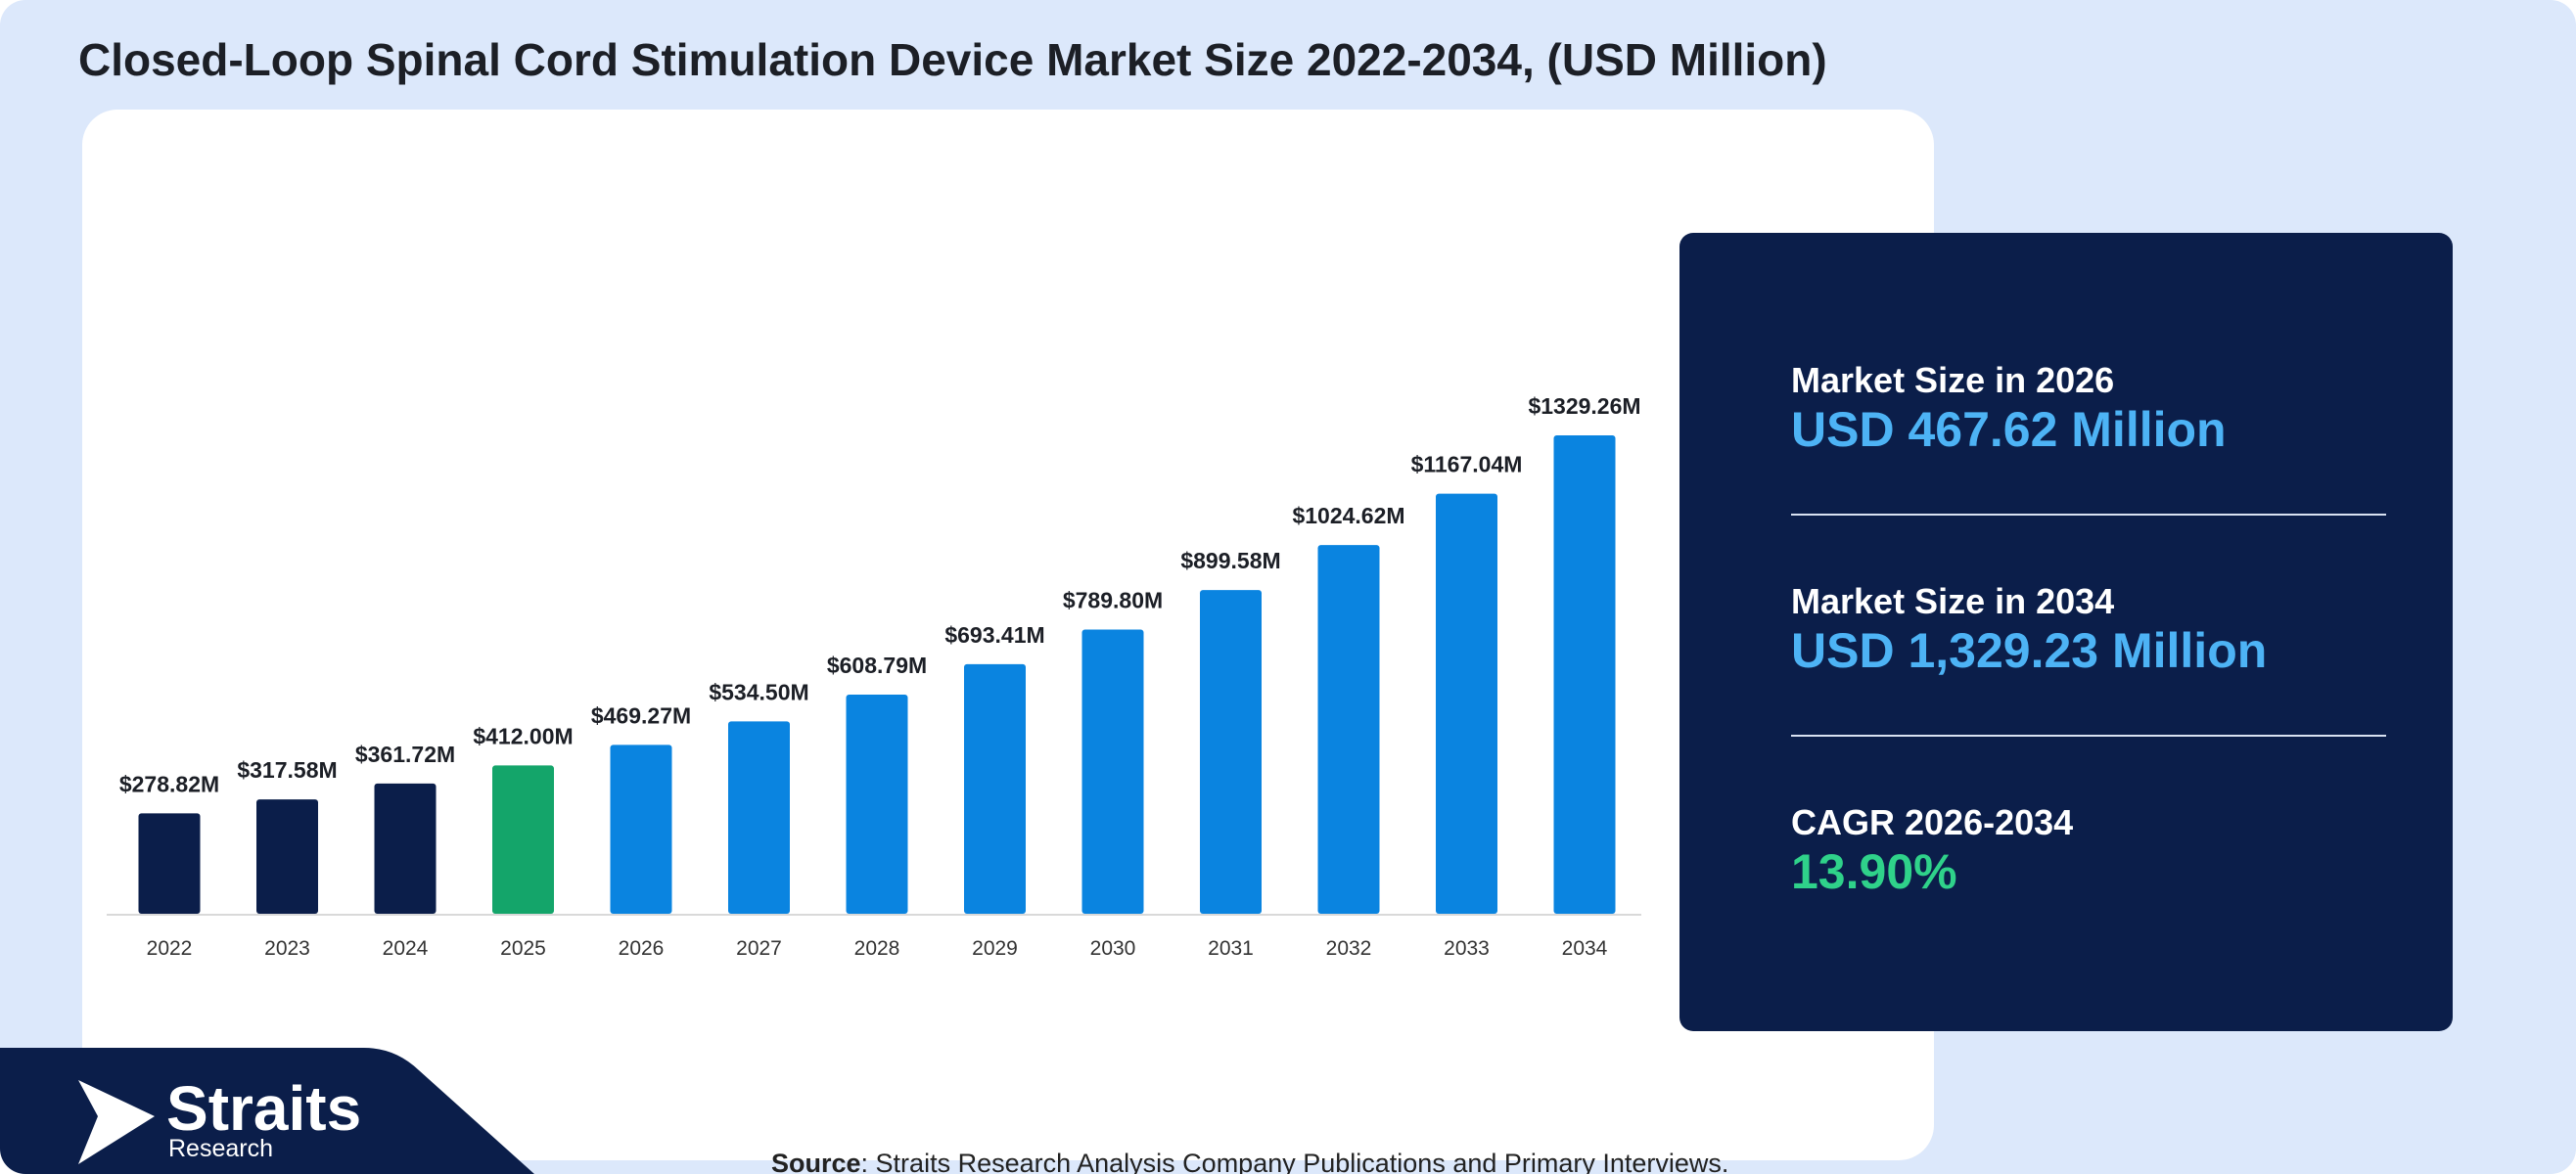 The width and height of the screenshot is (2576, 1174). I want to click on bar-2028, so click(877, 804).